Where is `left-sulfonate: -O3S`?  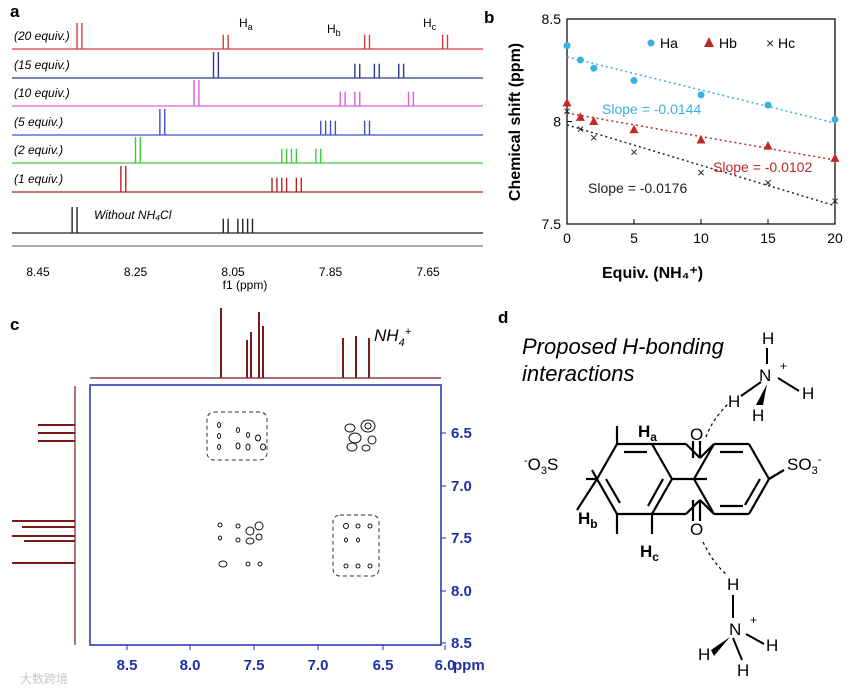 left-sulfonate: -O3S is located at coordinates (541, 466).